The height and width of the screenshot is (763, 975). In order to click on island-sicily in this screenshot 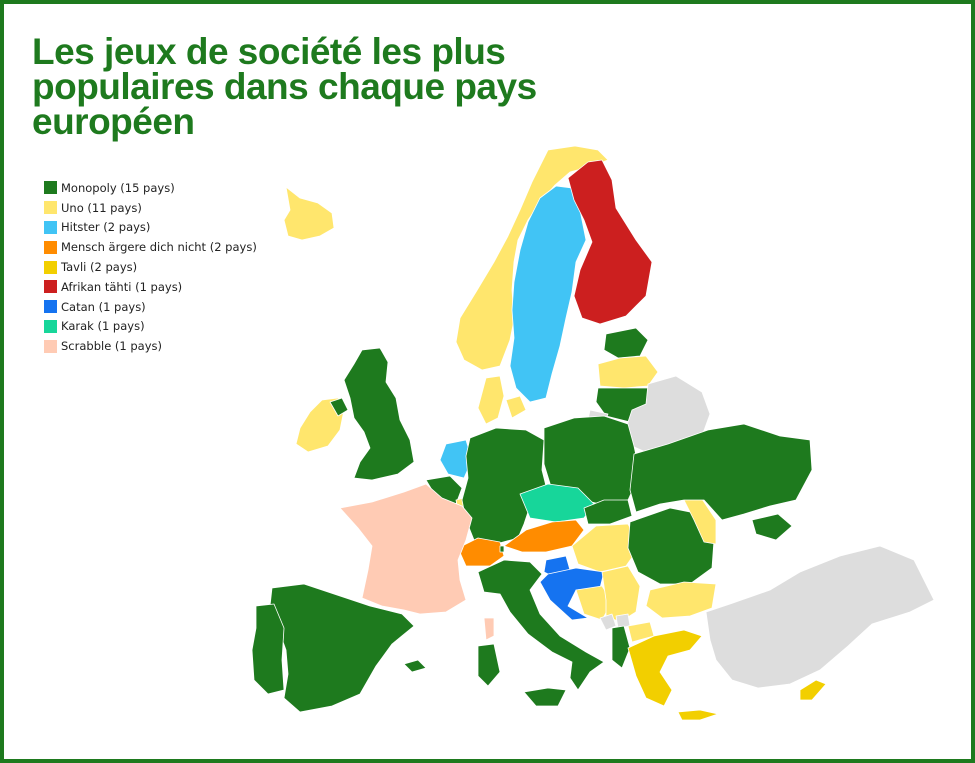, I will do `click(545, 697)`.